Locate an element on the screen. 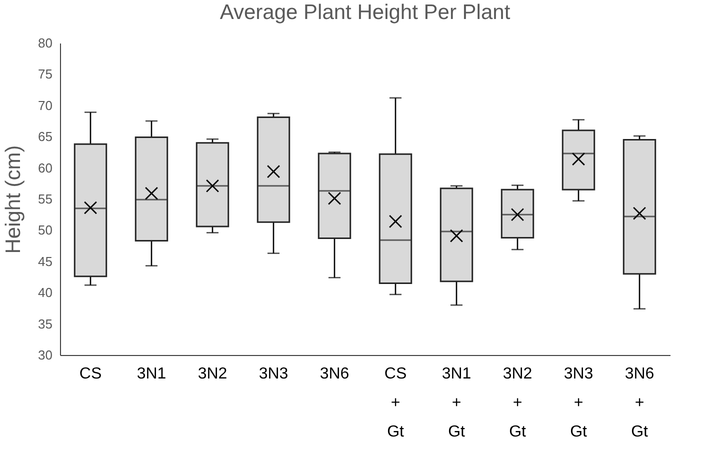  x-tick-label: 3N3 + Gt is located at coordinates (579, 403).